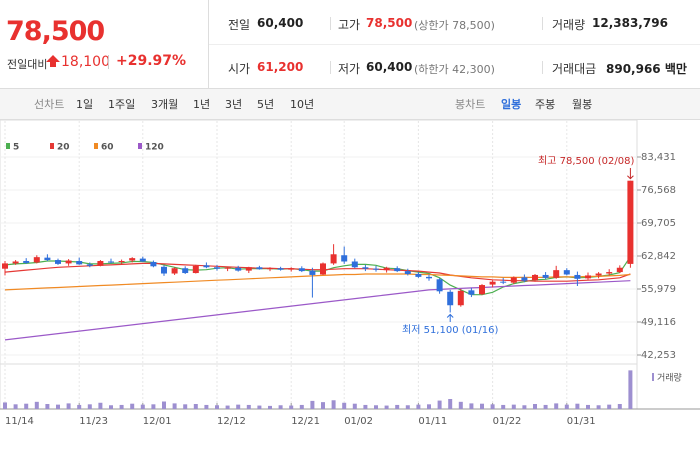 The image size is (700, 450). I want to click on stat-label: 시가, so click(239, 69).